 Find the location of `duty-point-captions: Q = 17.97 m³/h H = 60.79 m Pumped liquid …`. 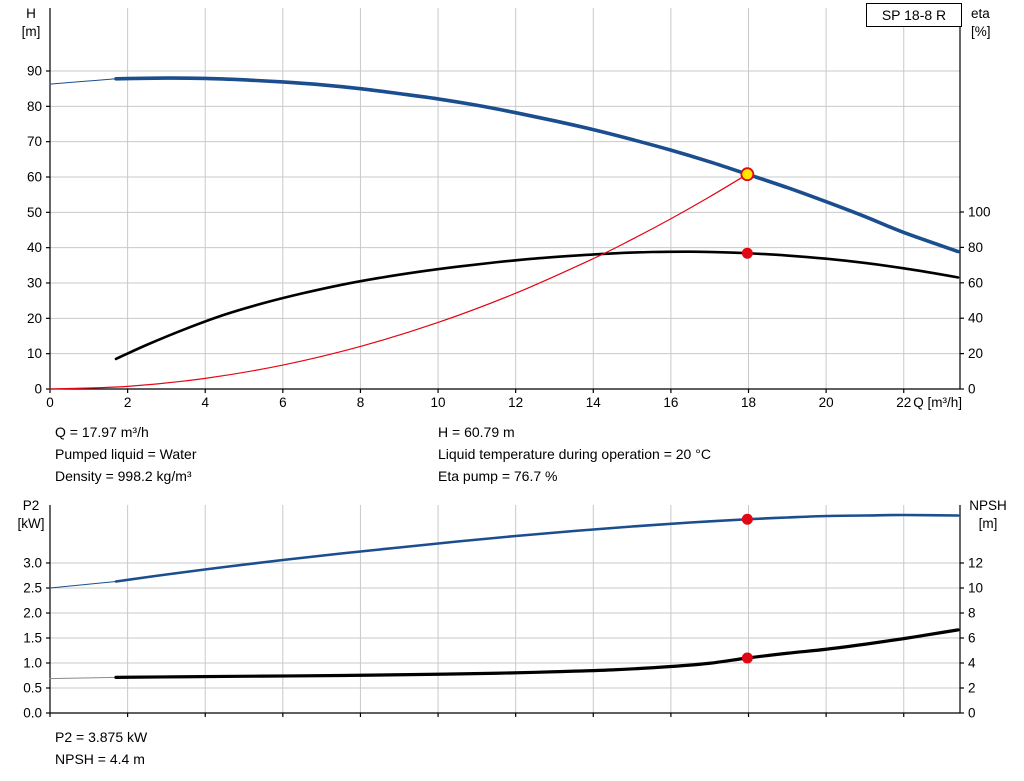

duty-point-captions: Q = 17.97 m³/h H = 60.79 m Pumped liquid … is located at coordinates (383, 454).